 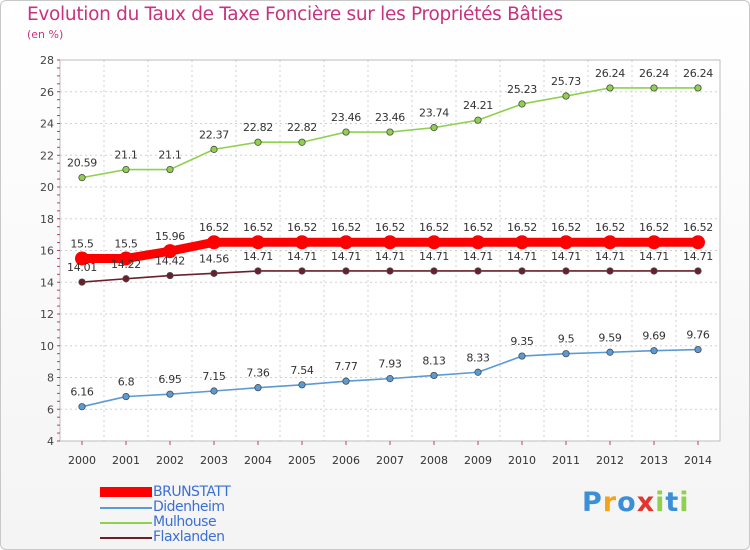 I want to click on data-label-didenheim: 9.59, so click(x=610, y=337).